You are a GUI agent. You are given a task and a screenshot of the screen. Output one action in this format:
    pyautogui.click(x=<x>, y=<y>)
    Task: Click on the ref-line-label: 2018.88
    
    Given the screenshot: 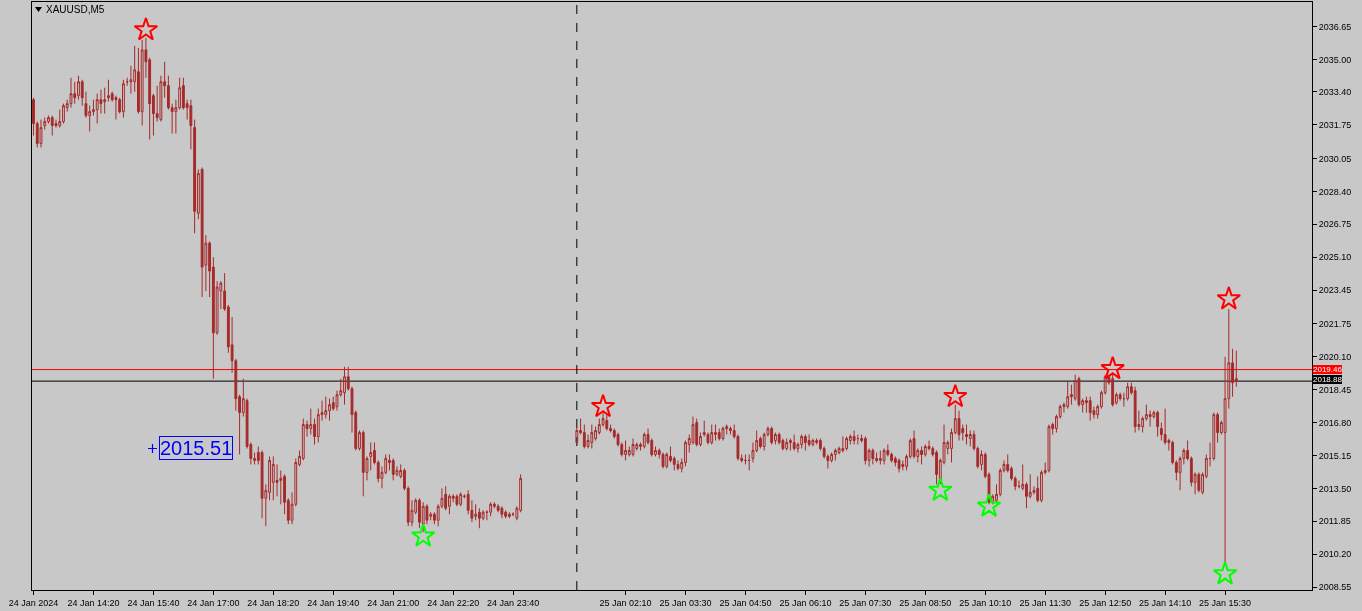 What is the action you would take?
    pyautogui.click(x=1328, y=379)
    